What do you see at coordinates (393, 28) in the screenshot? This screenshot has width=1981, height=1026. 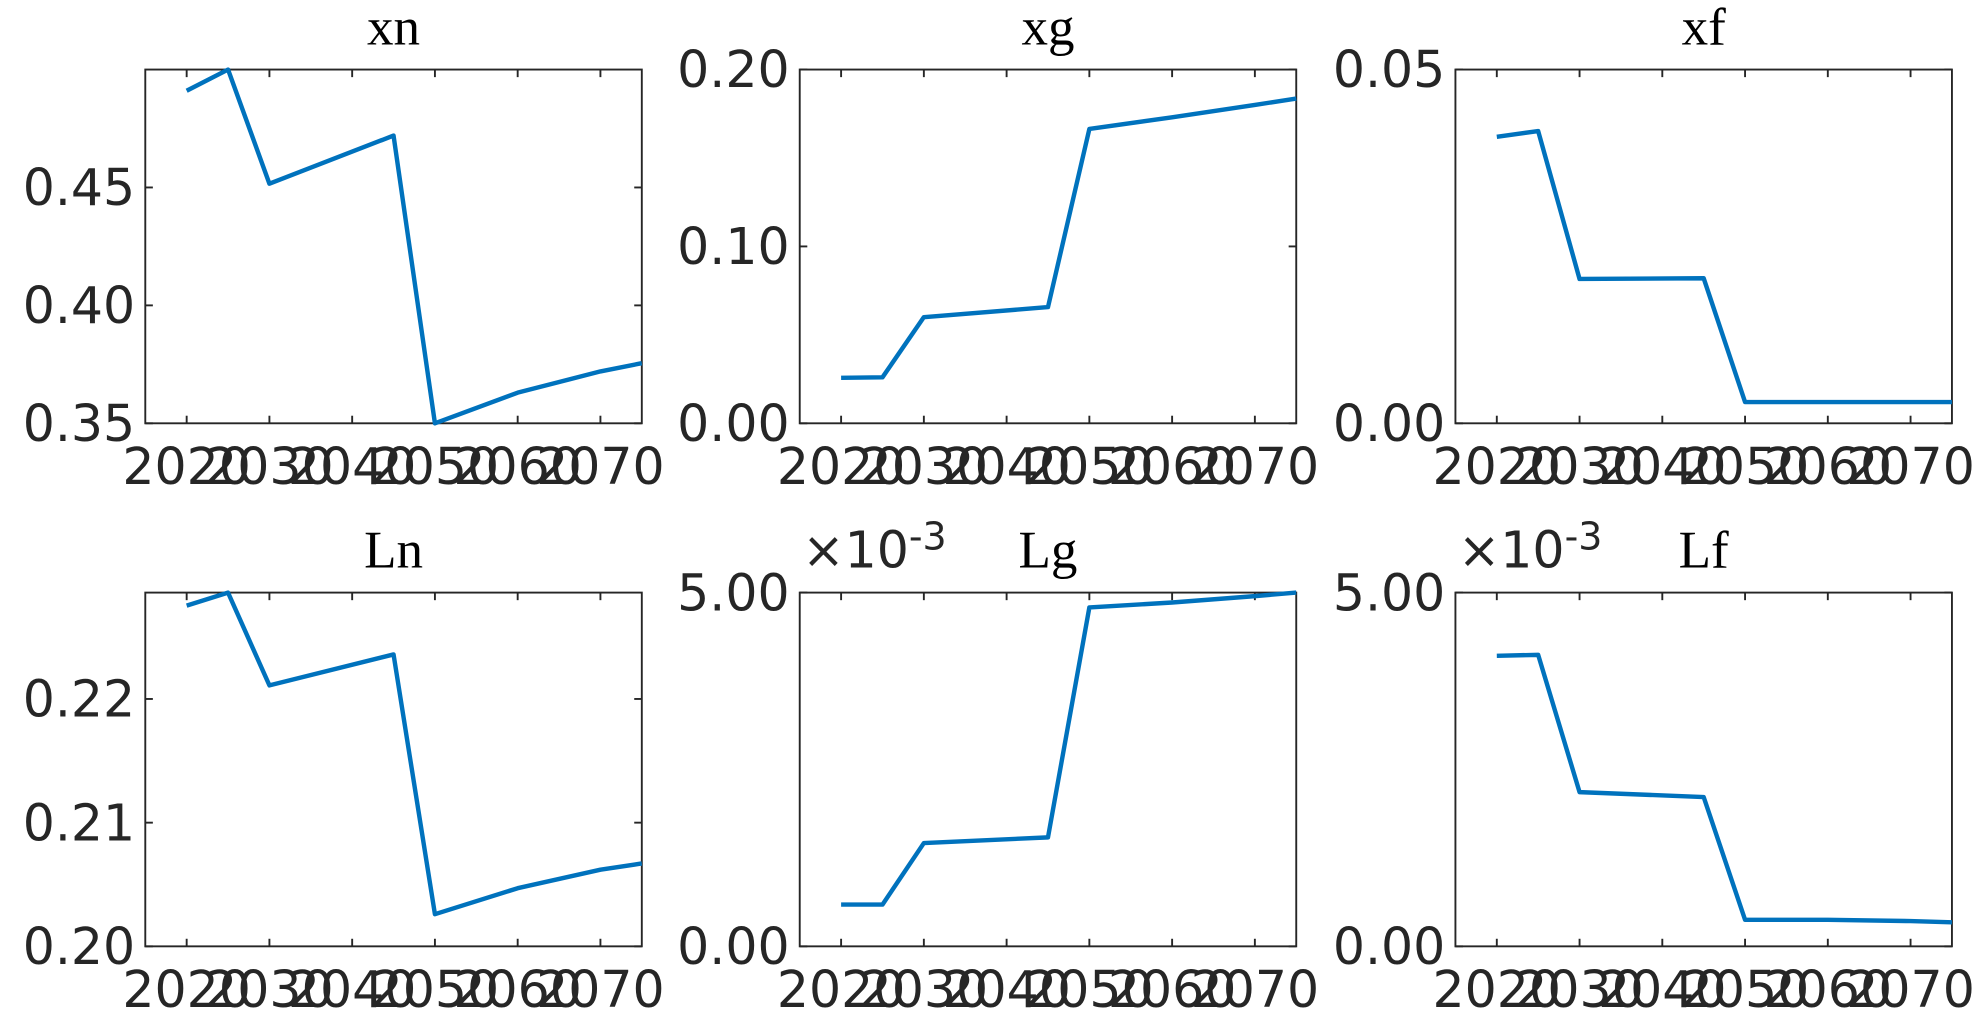 I see `subplot-title: xn` at bounding box center [393, 28].